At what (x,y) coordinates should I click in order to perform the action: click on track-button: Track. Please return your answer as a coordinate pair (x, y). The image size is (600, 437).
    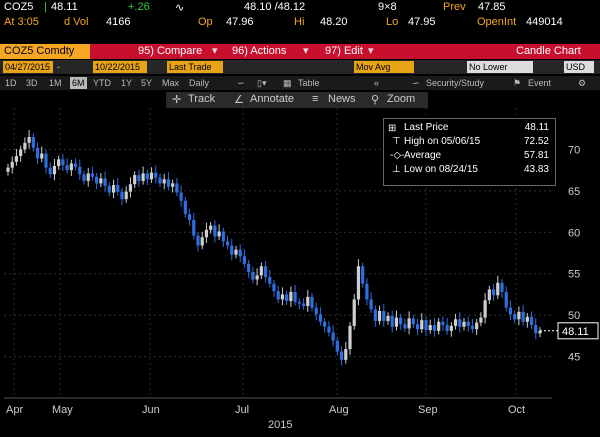
    Looking at the image, I should click on (202, 99).